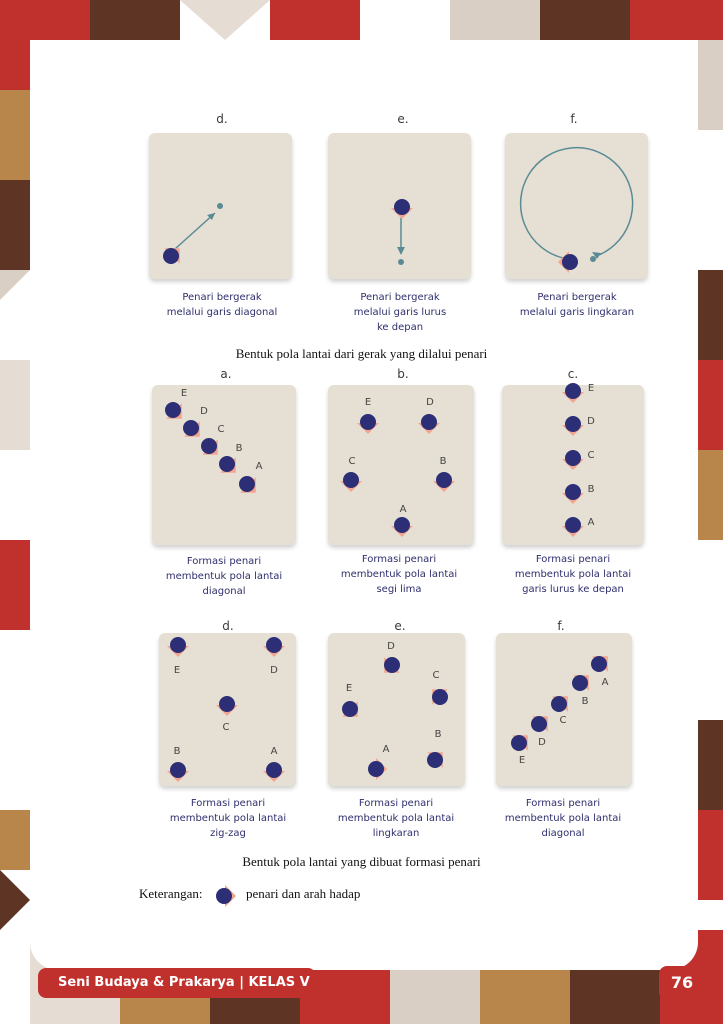 The height and width of the screenshot is (1024, 723). I want to click on figure-label-b: b., so click(403, 374).